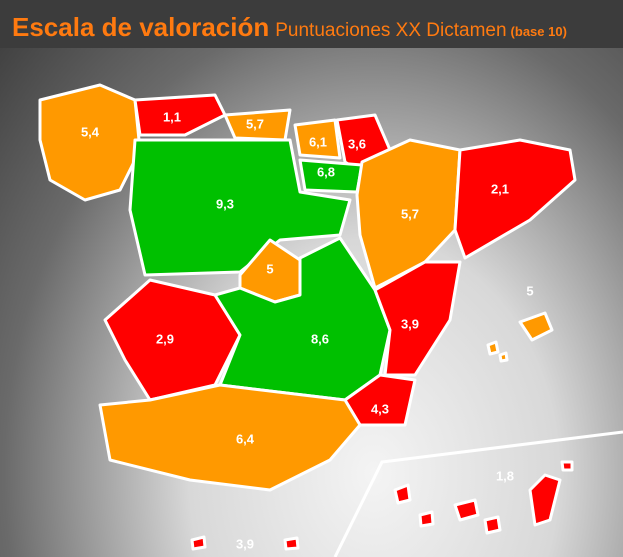  Describe the element at coordinates (500, 188) in the screenshot. I see `region-score: 2,1` at that location.